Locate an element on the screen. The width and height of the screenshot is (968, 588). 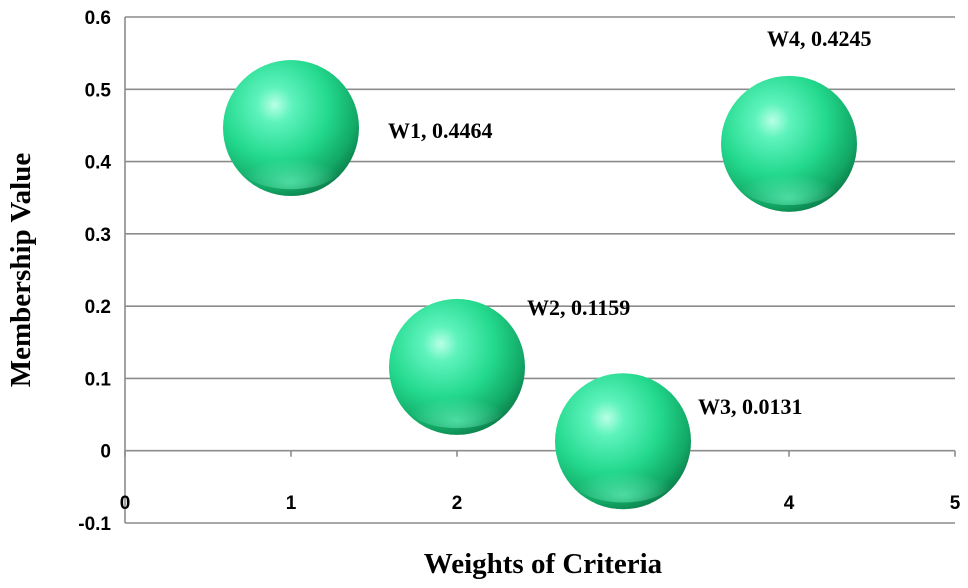
y-tick-label: -0.1 is located at coordinates (94, 524).